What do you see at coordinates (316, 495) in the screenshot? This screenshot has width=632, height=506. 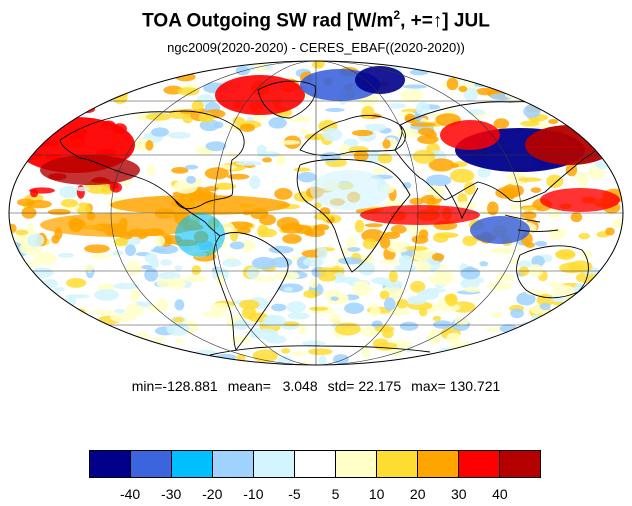 I see `colorbar-labels: -40 -30 -20 -10 -5 5 10 20 30 40` at bounding box center [316, 495].